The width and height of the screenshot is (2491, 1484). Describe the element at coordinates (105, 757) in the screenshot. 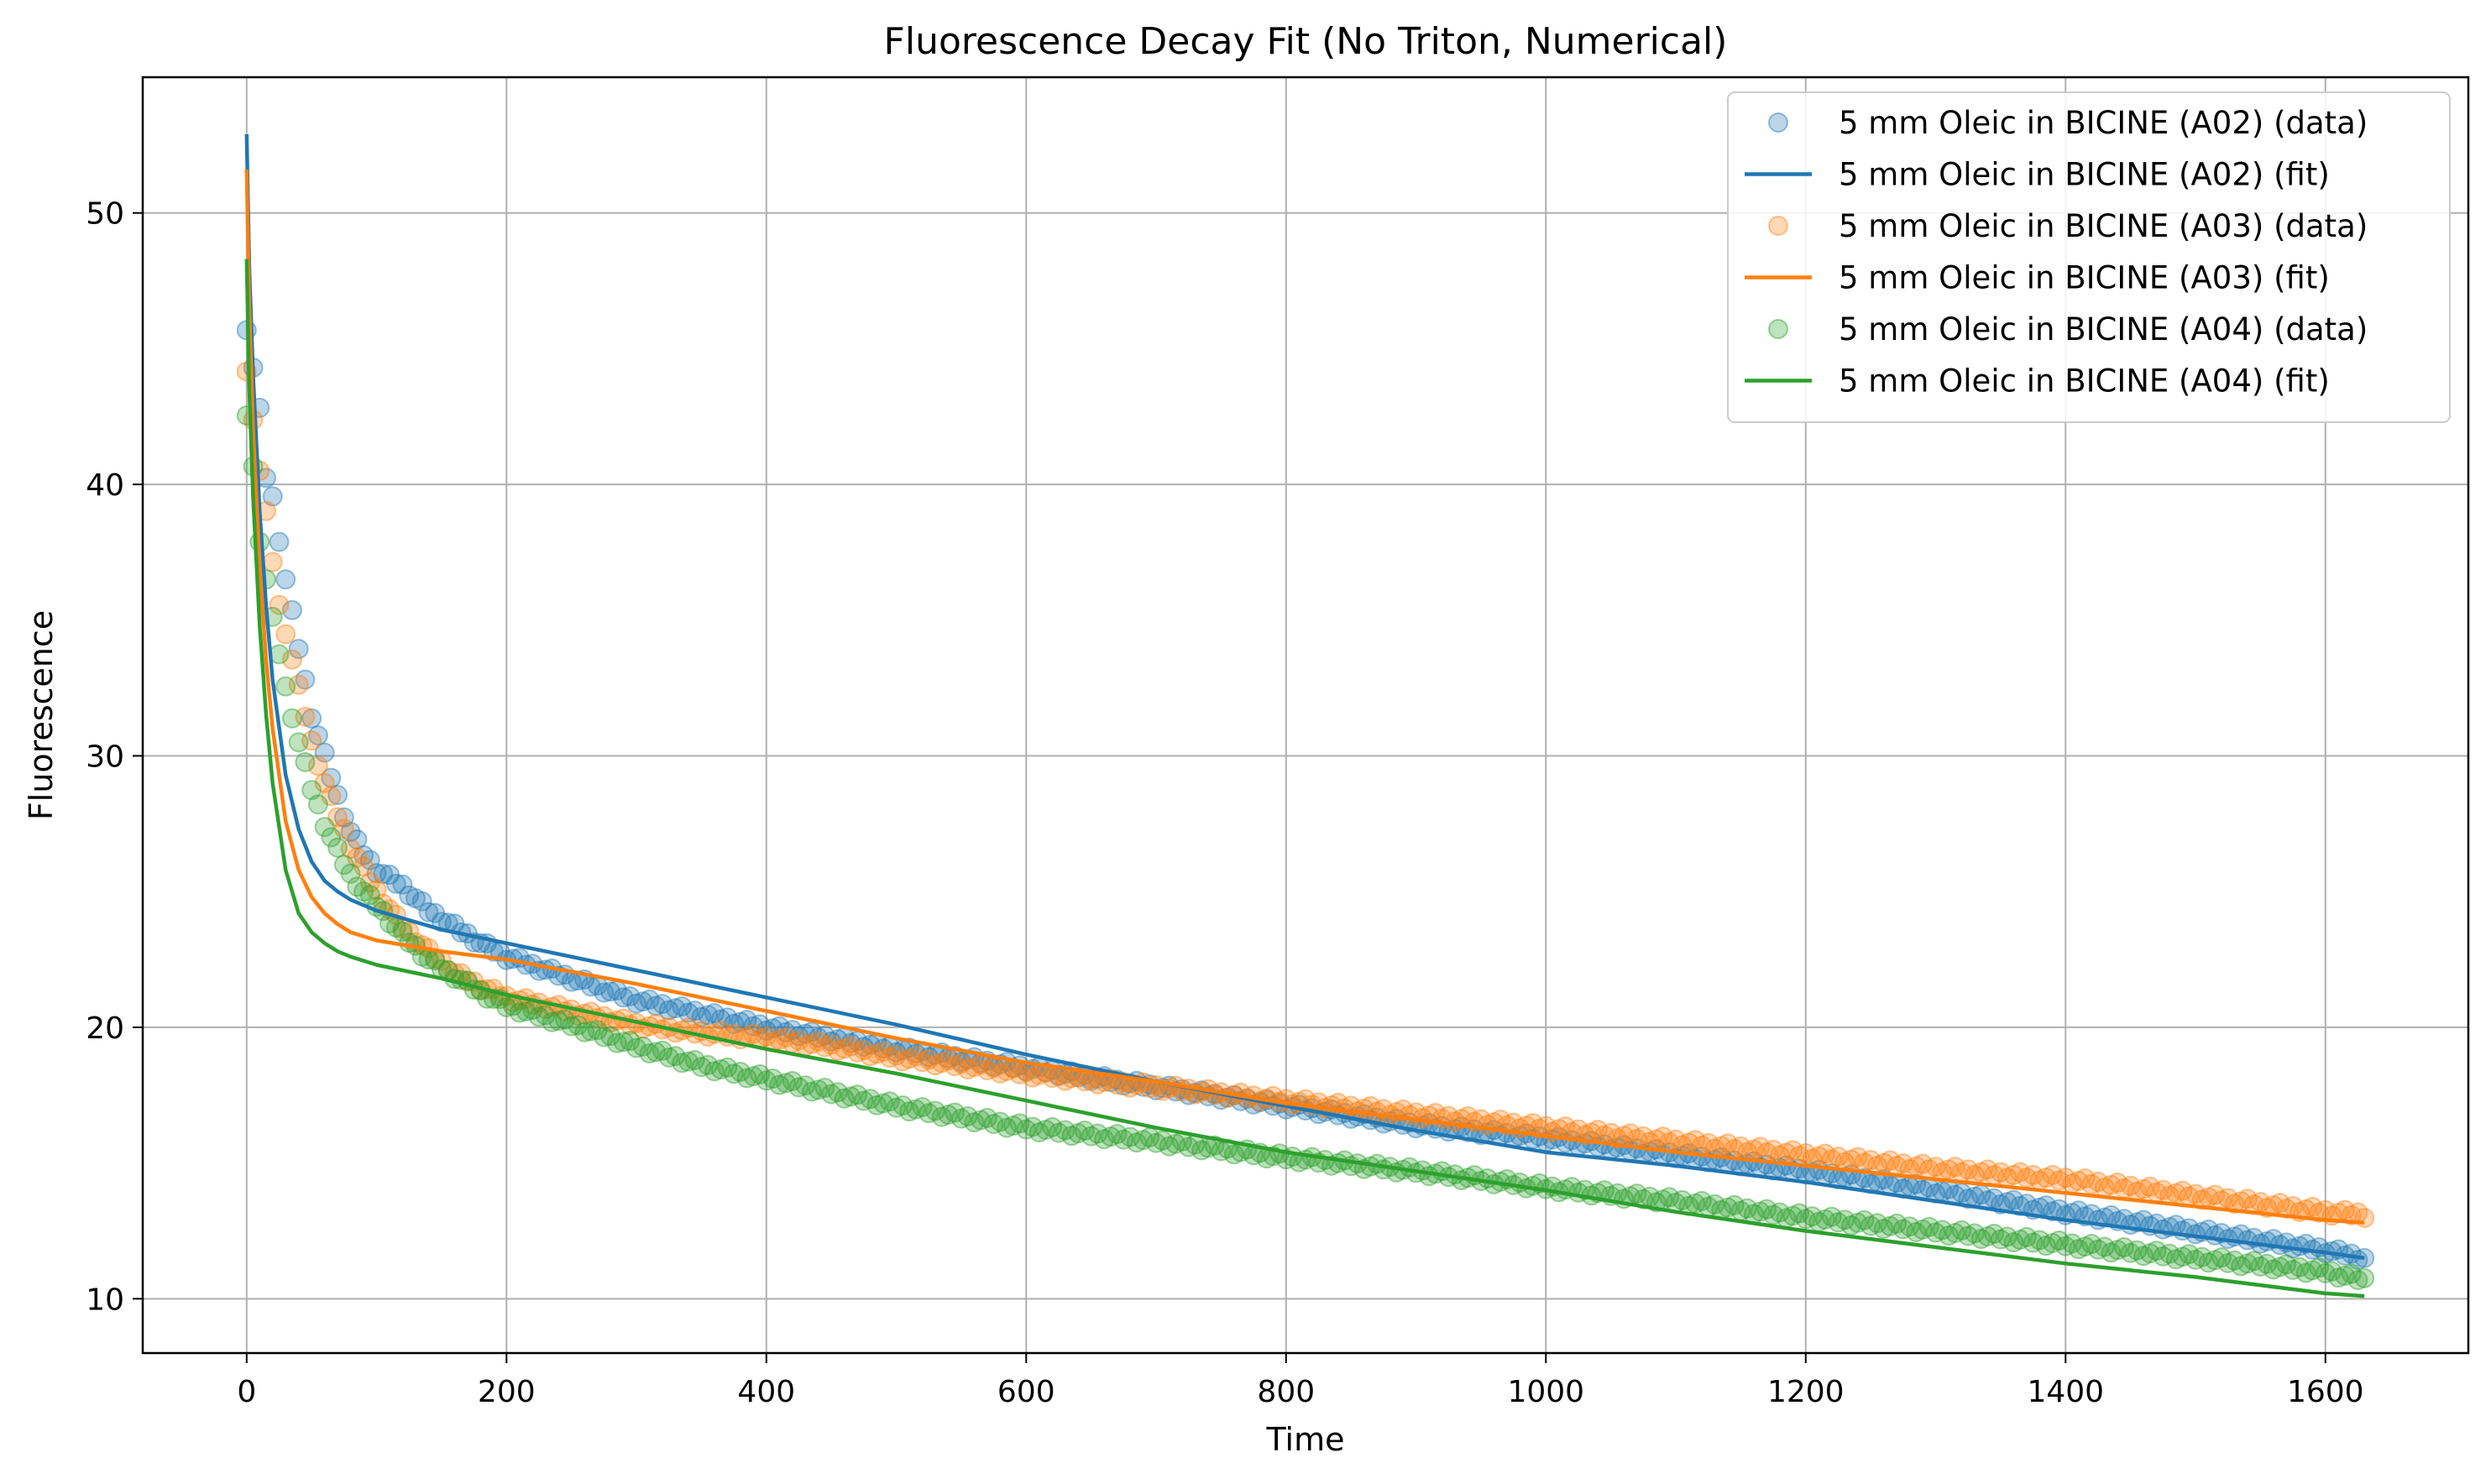

I see `y-tick-label: 30` at that location.